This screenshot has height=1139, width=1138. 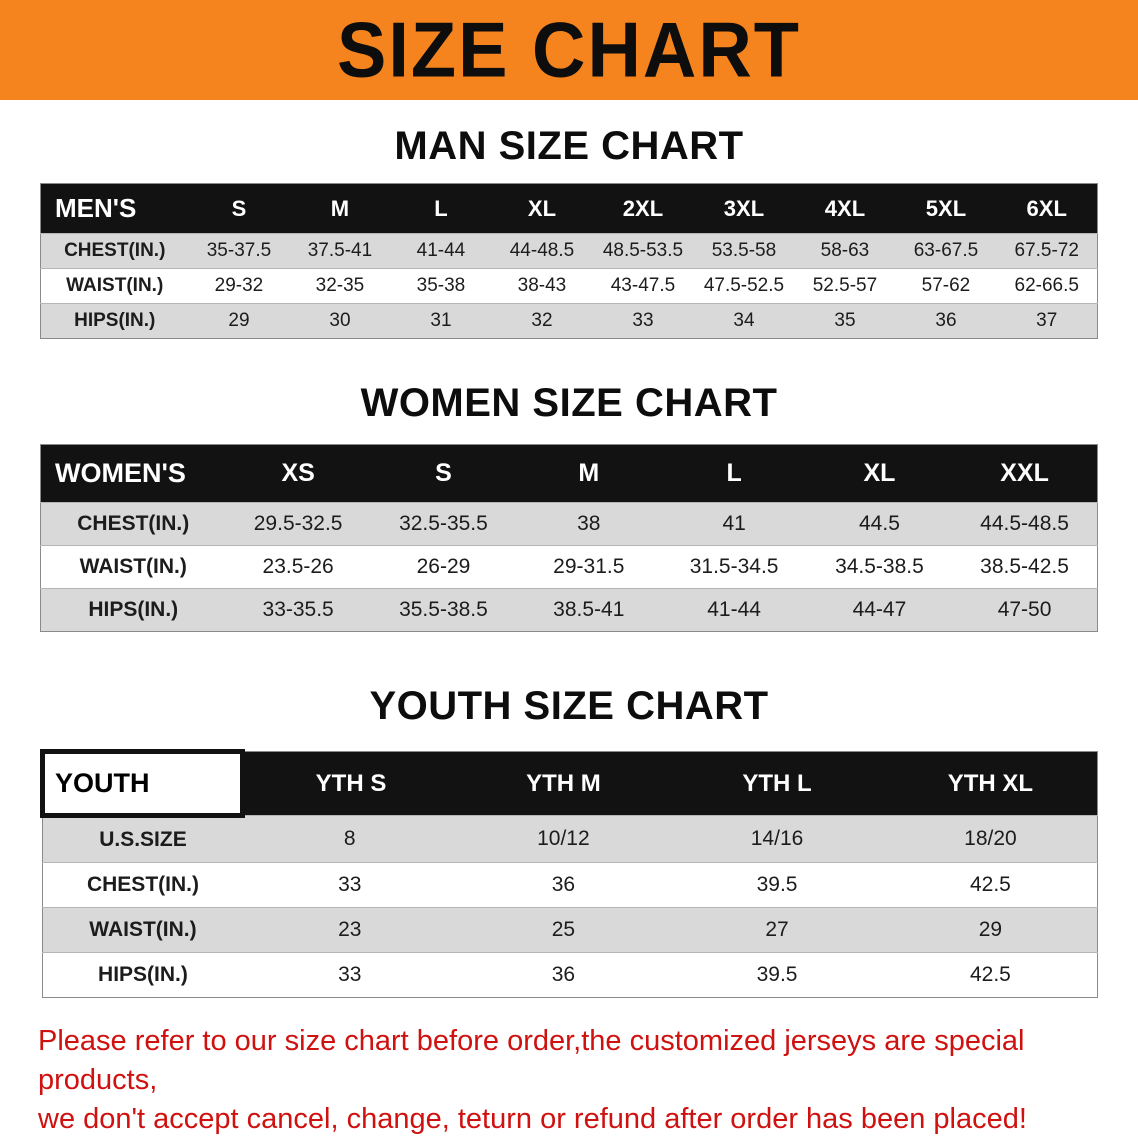 What do you see at coordinates (845, 320) in the screenshot?
I see `size-value-cell: 35` at bounding box center [845, 320].